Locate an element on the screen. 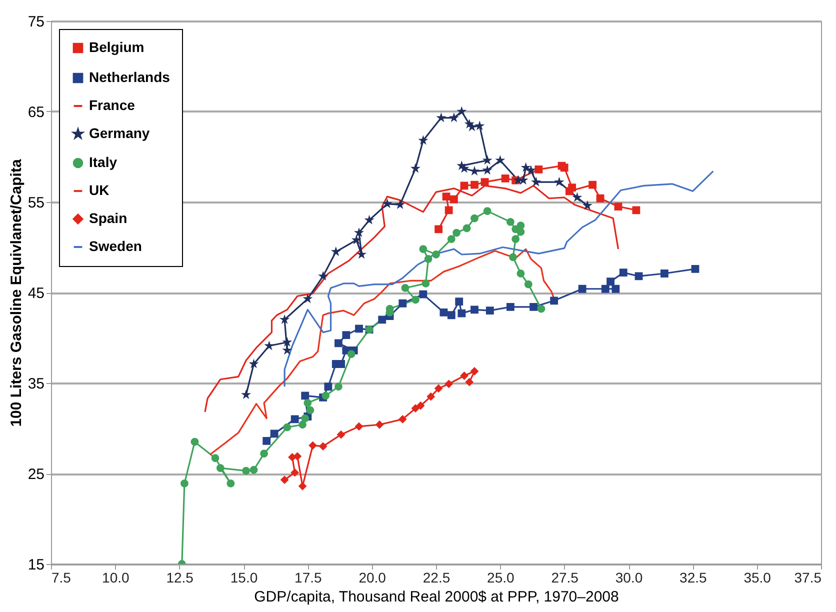 The image size is (836, 612). legend-label: Sweden is located at coordinates (115, 246).